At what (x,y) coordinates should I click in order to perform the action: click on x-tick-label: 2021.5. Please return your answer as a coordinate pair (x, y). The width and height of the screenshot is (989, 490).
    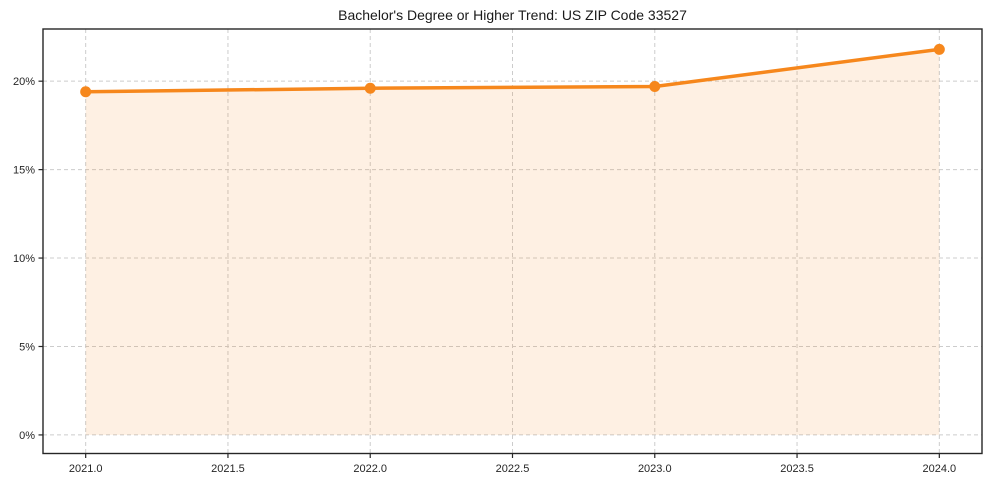
    Looking at the image, I should click on (228, 469).